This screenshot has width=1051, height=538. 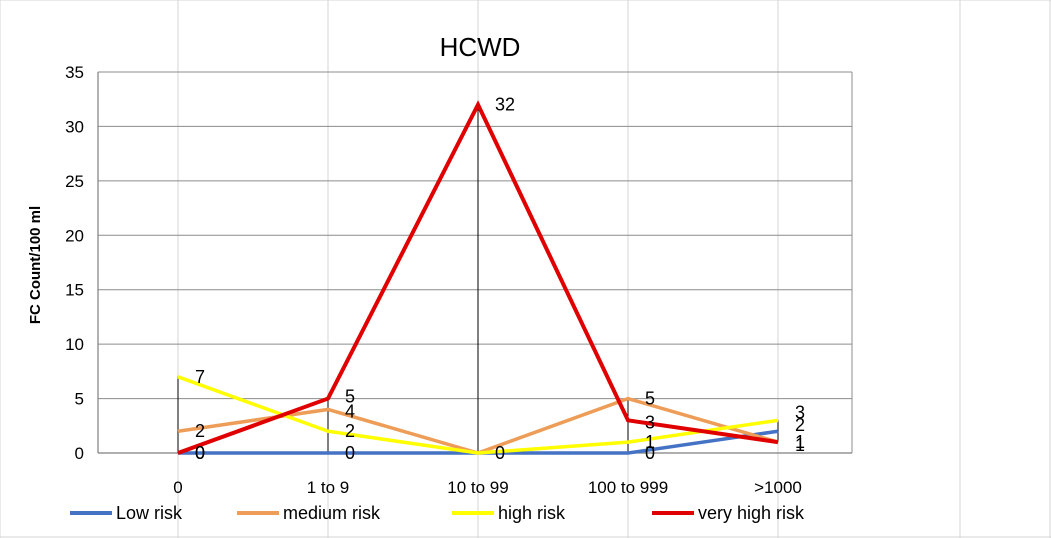 I want to click on legend-label: medium risk, so click(x=332, y=513).